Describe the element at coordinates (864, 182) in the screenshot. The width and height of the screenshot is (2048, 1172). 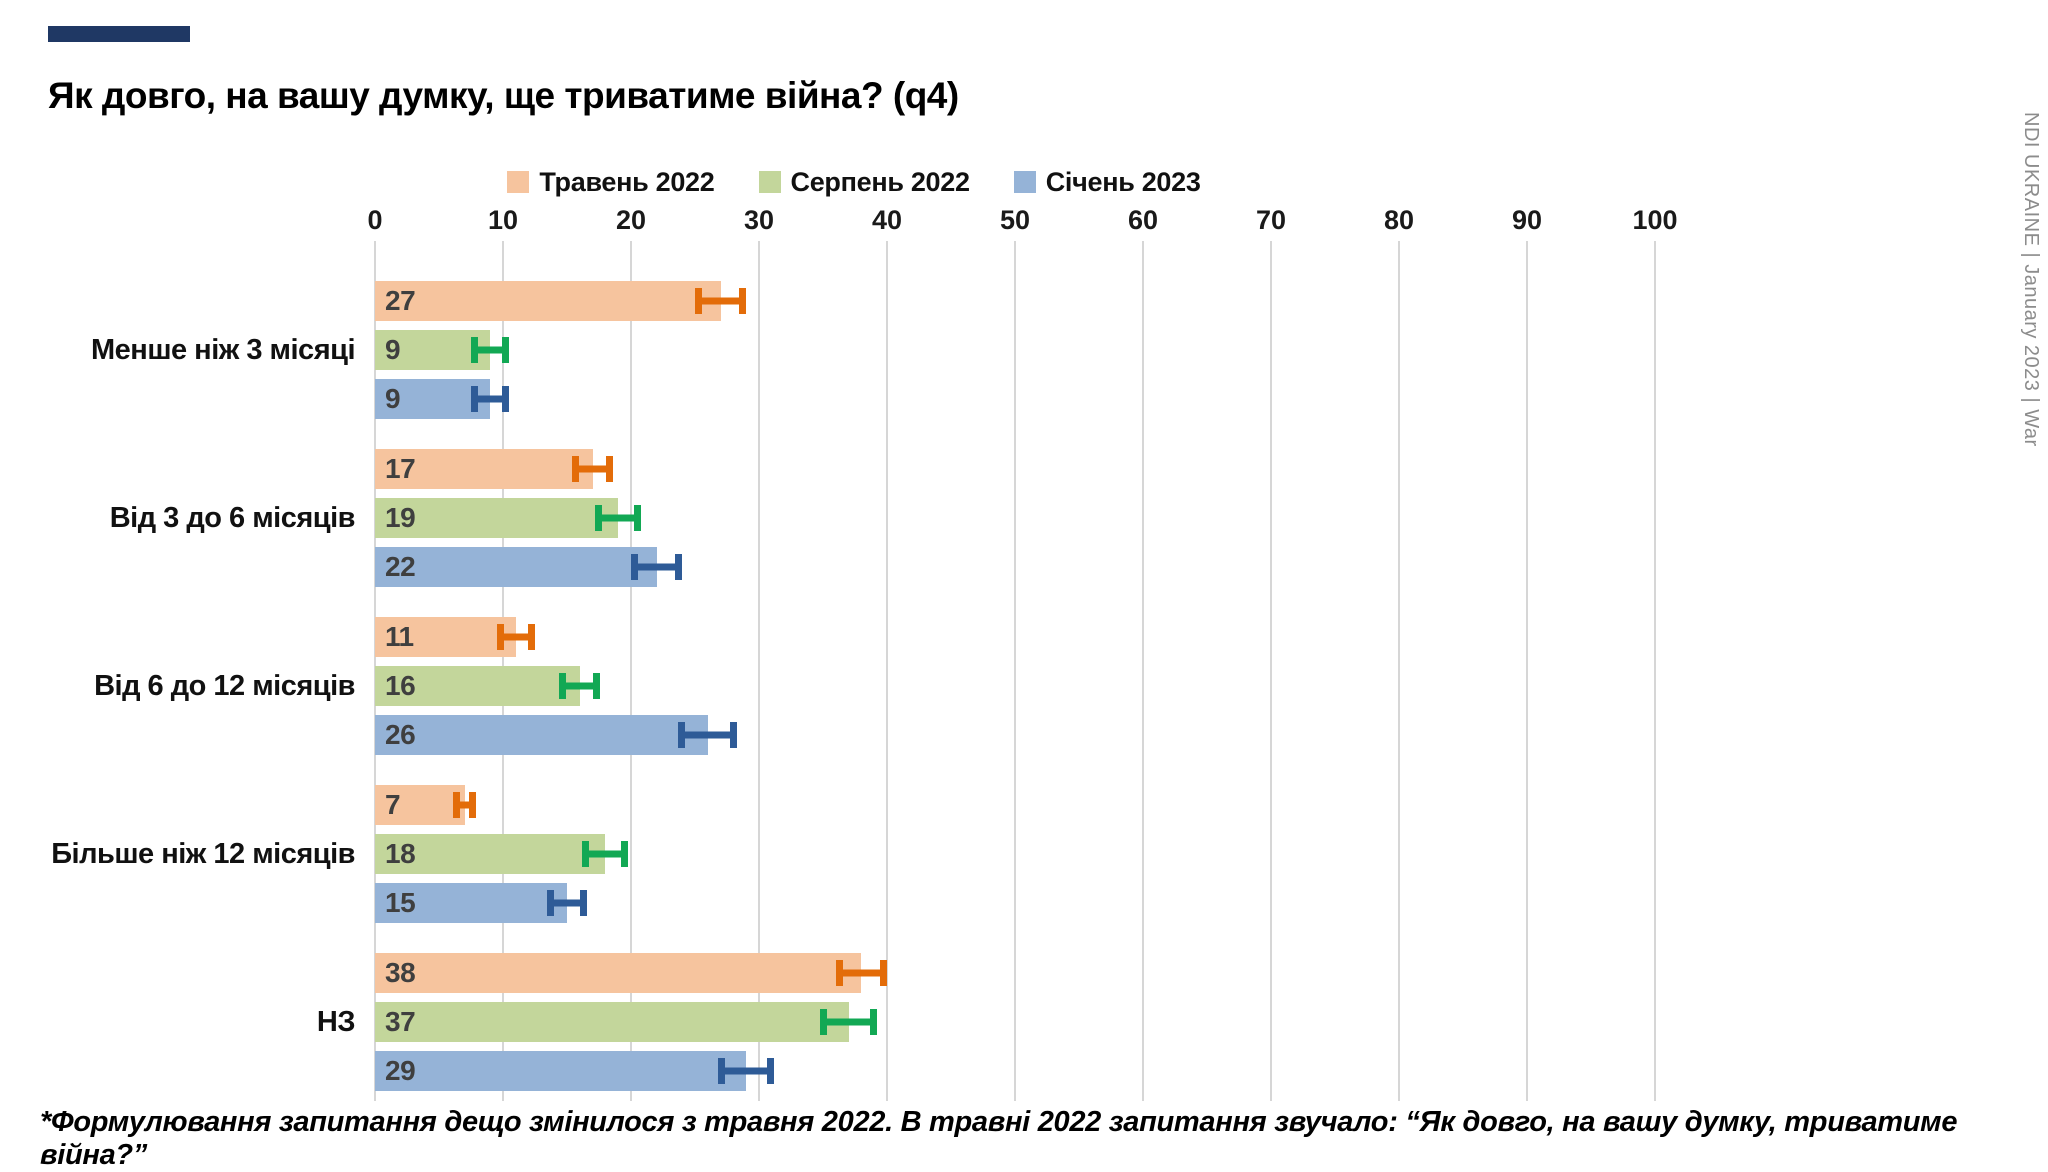
I see `legend-item: Серпень 2022` at that location.